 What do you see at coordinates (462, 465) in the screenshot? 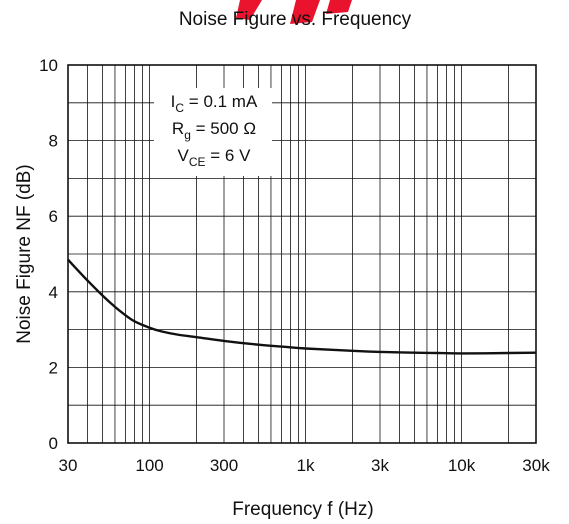
I see `x-tick-label: 10k` at bounding box center [462, 465].